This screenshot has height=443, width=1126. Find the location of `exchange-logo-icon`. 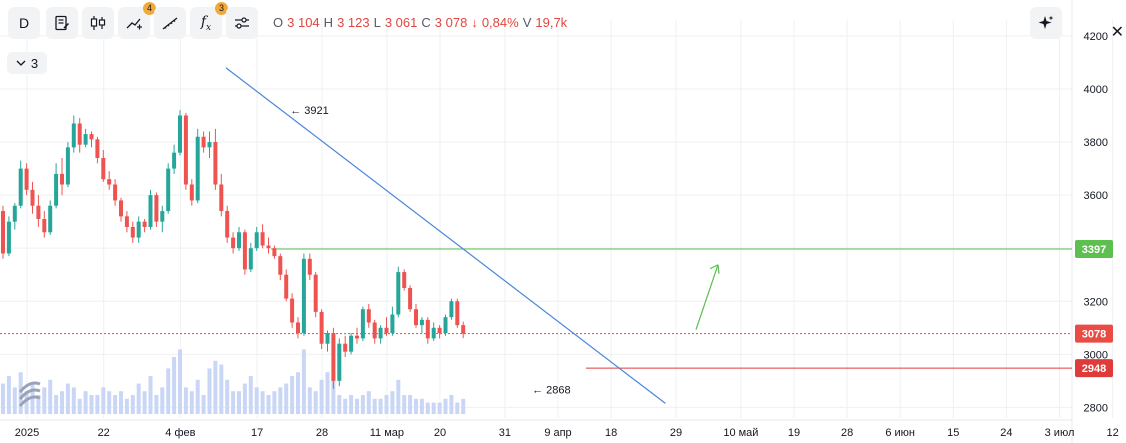

exchange-logo-icon is located at coordinates (29, 394).